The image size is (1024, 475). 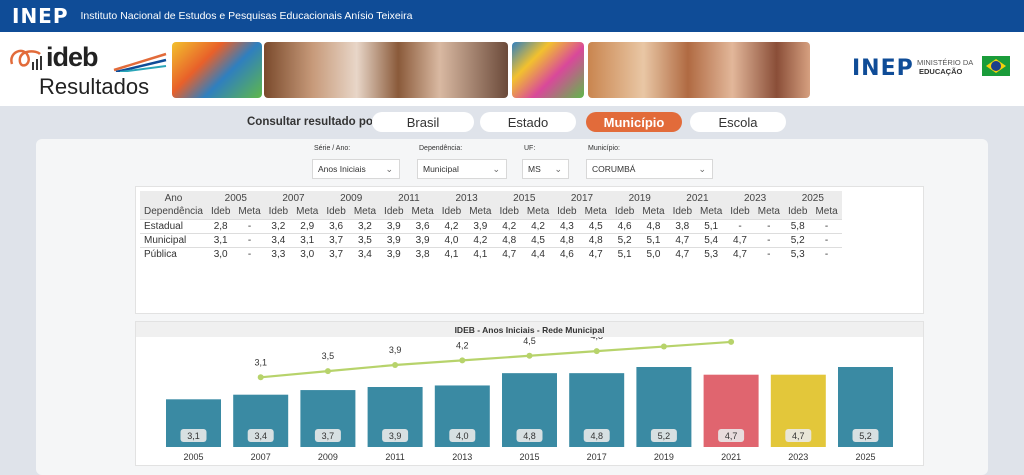 I want to click on row-label: Municipal, so click(x=173, y=239).